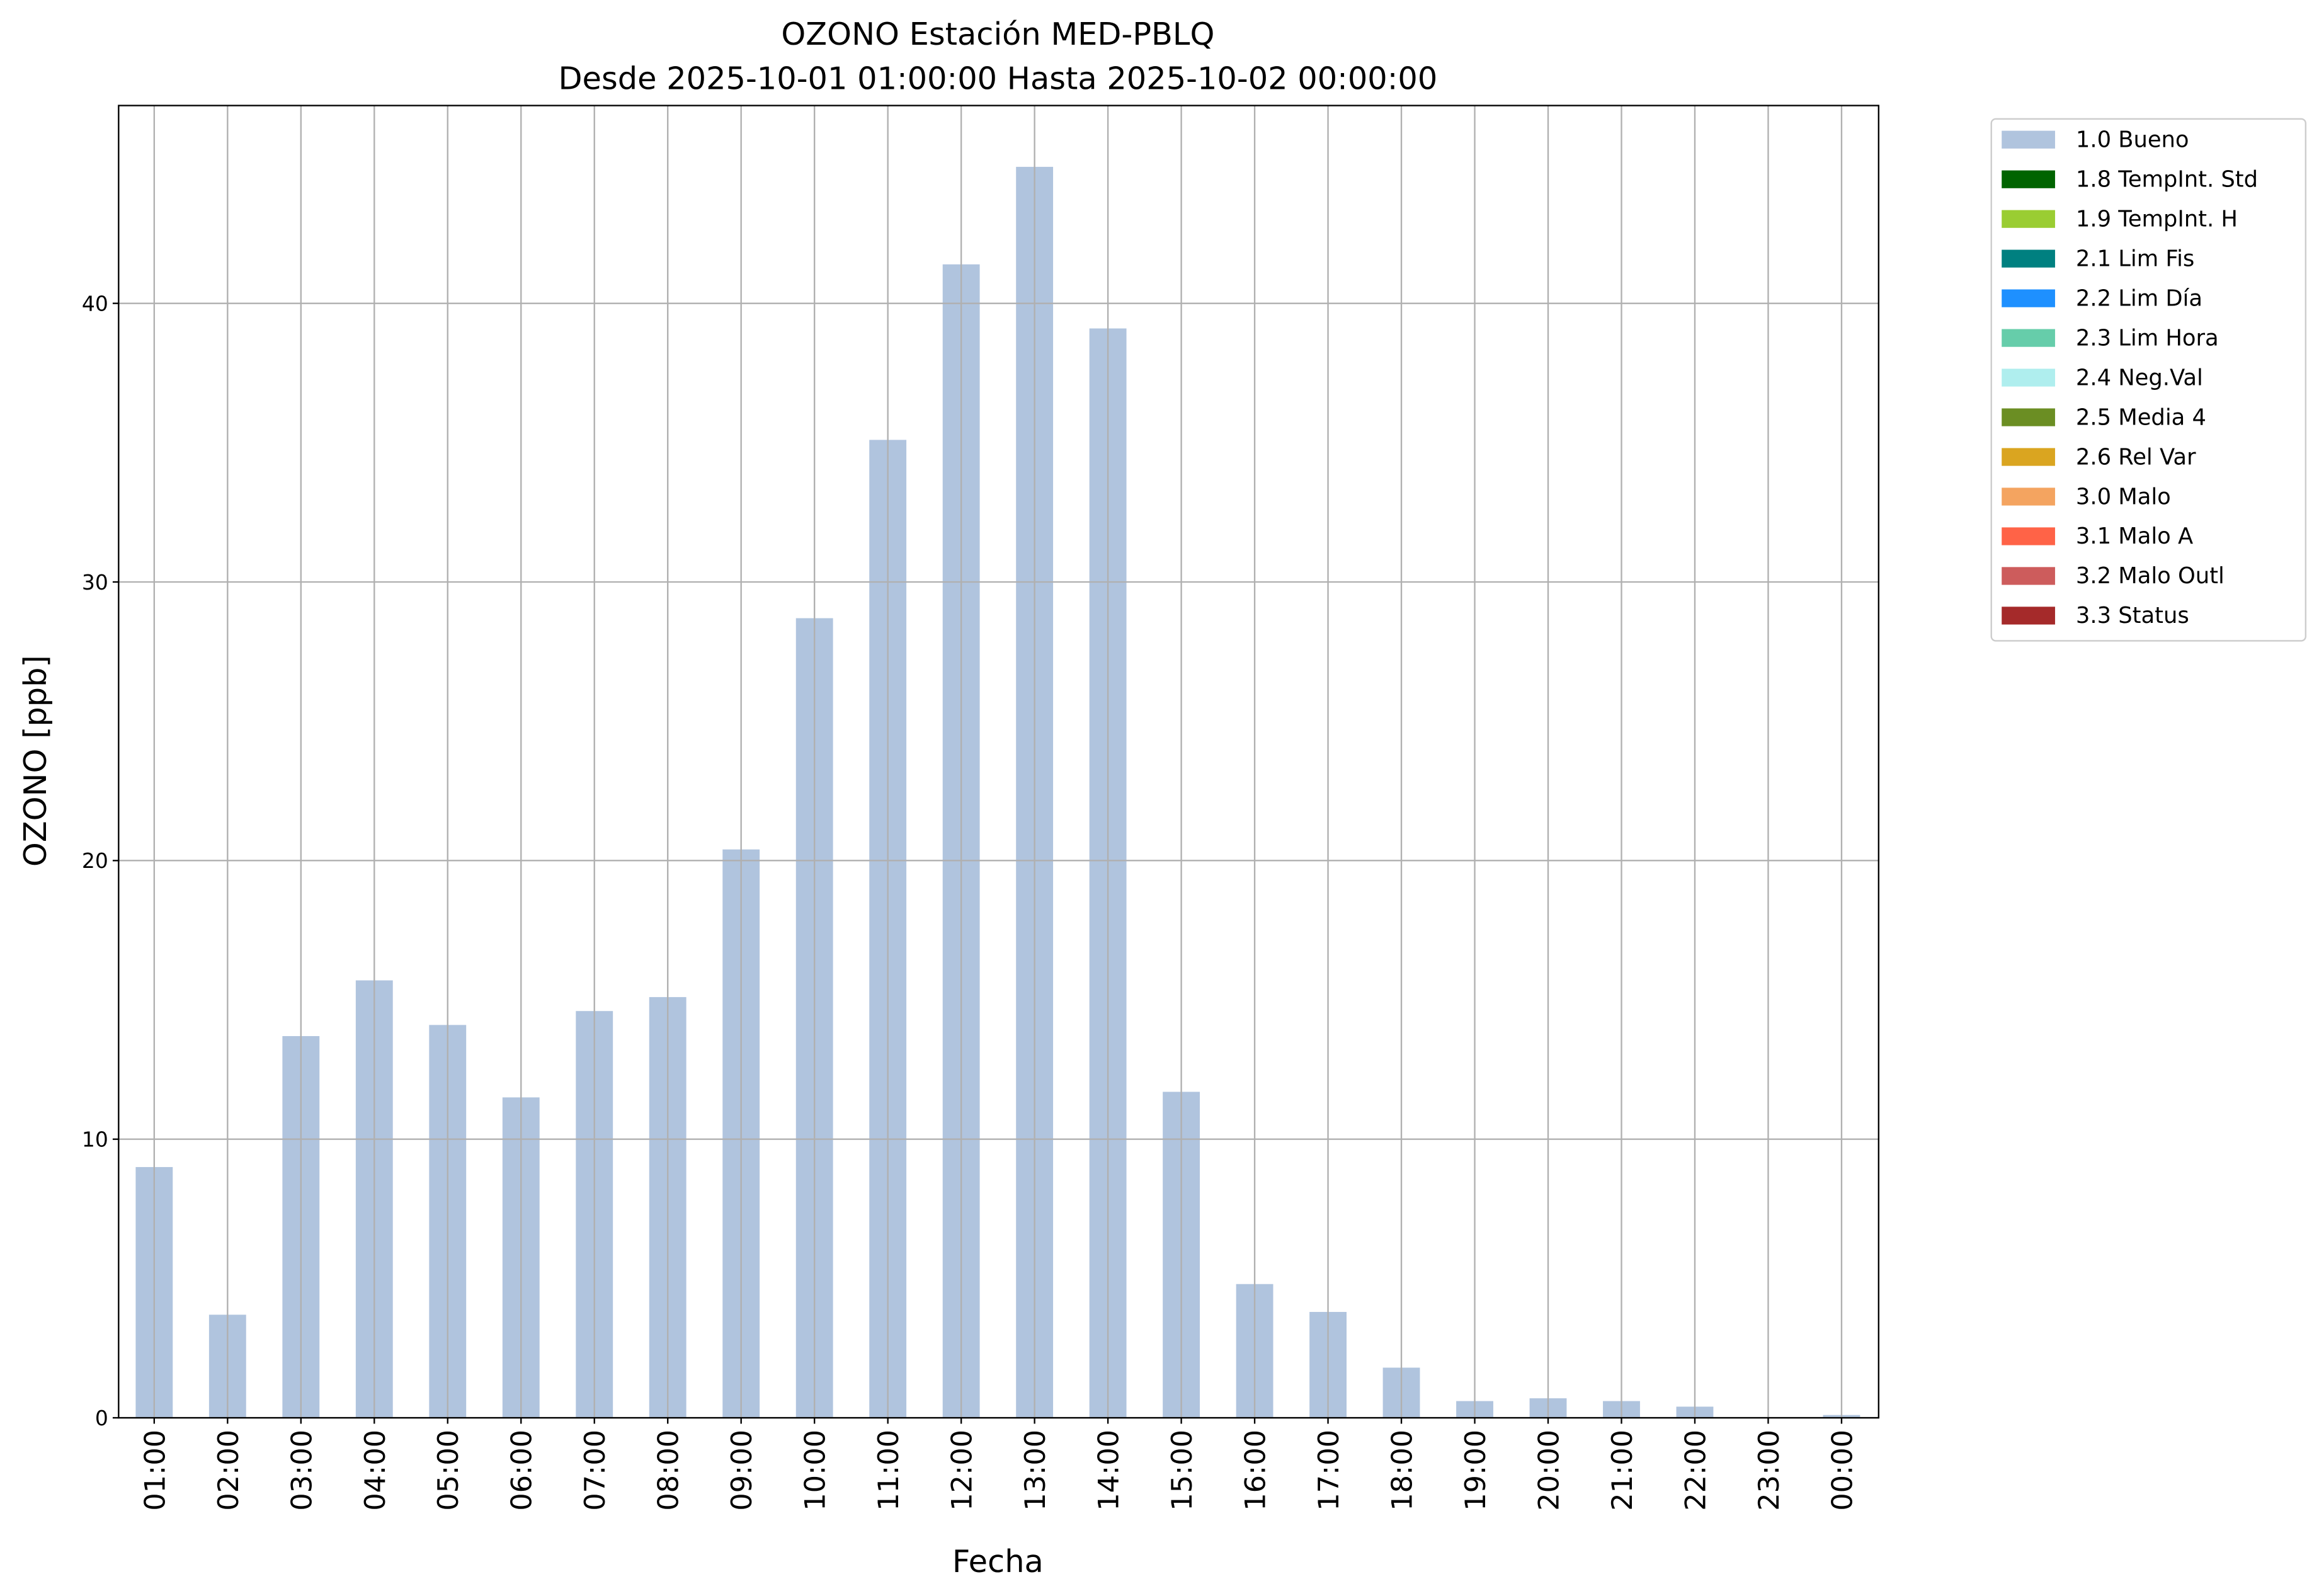  I want to click on y-tick-label: 10, so click(95, 1139).